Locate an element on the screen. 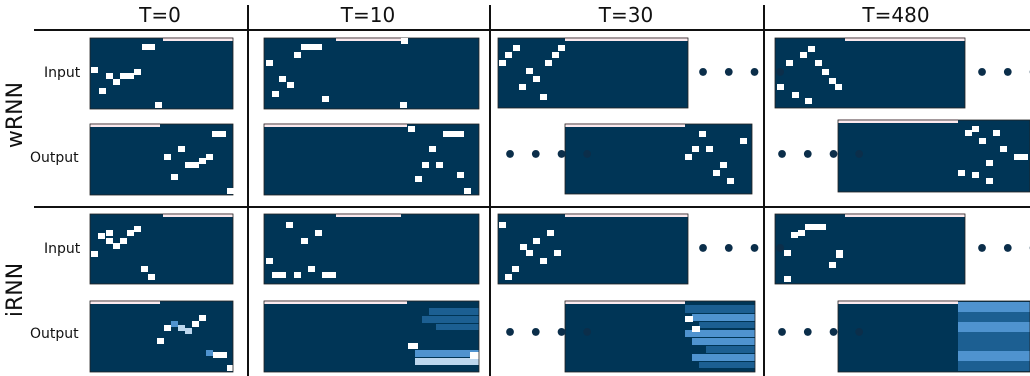  panel-irnn-output-t0-border is located at coordinates (161, 336).